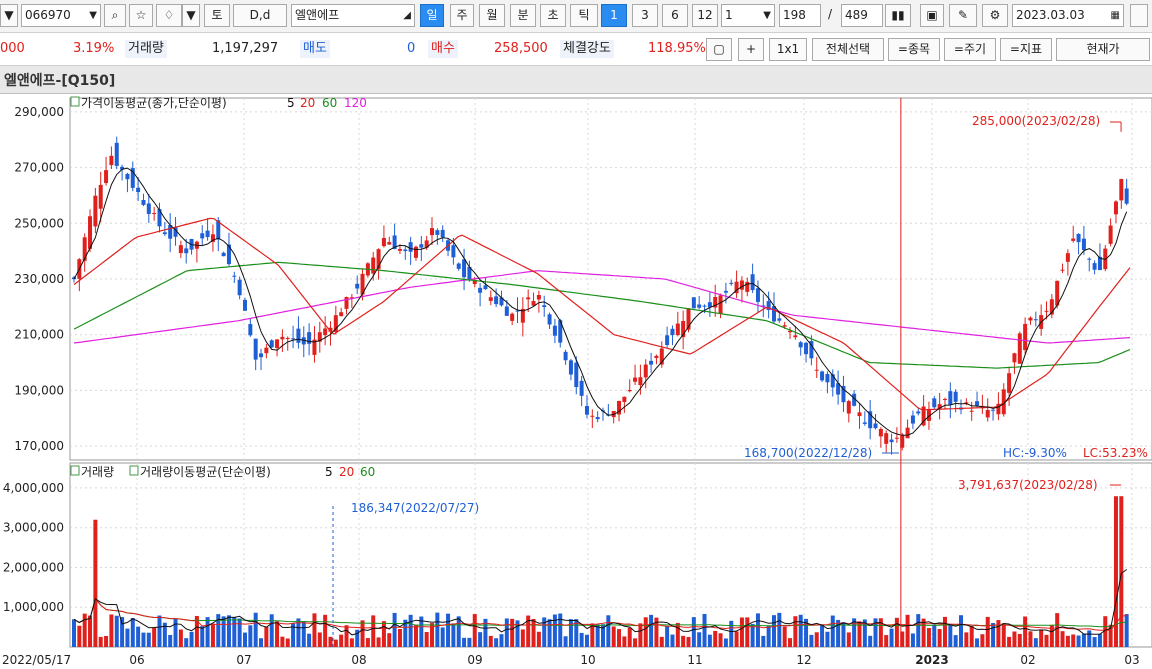 The width and height of the screenshot is (1152, 669). Describe the element at coordinates (705, 15) in the screenshot. I see `count-12-button: 12` at that location.